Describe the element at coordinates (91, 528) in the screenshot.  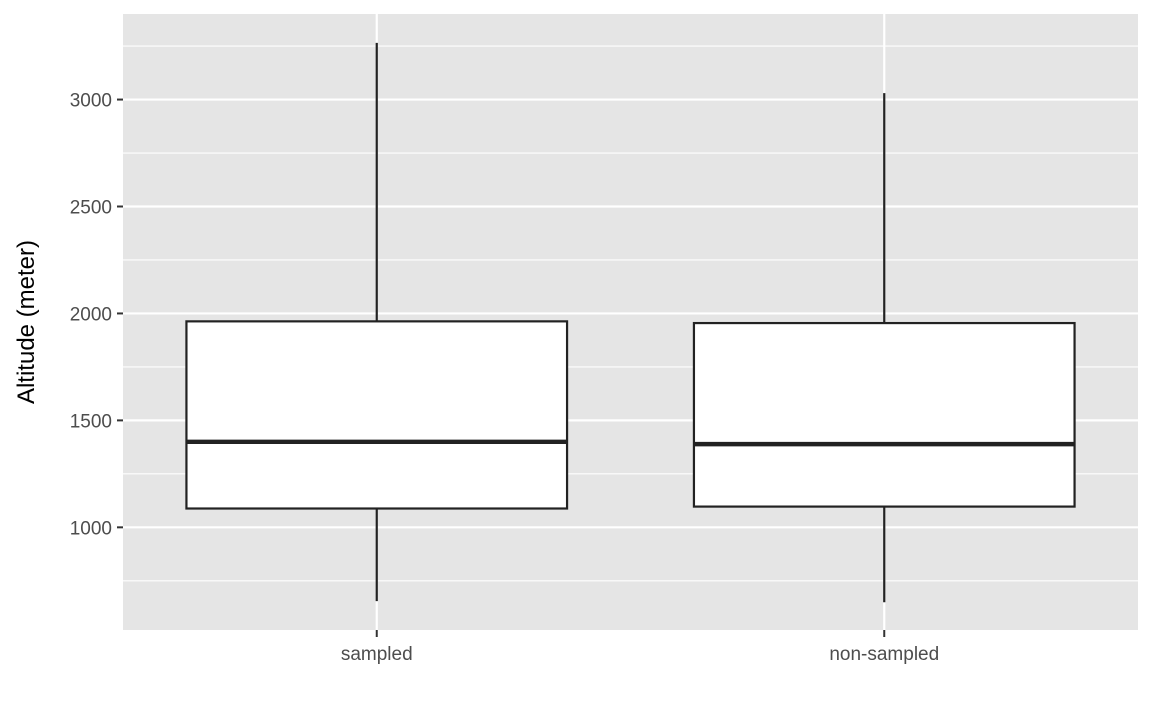
I see `y-tick-label: 1000` at that location.